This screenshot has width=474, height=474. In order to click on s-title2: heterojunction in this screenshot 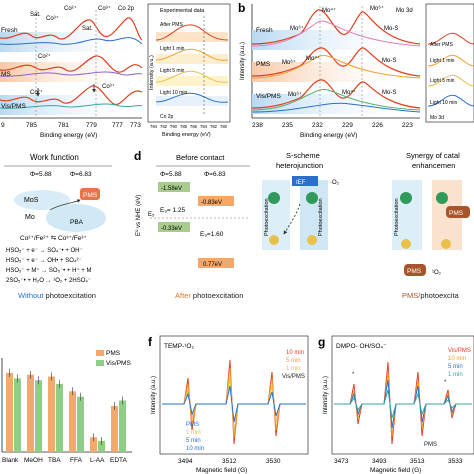, I will do `click(299, 165)`.